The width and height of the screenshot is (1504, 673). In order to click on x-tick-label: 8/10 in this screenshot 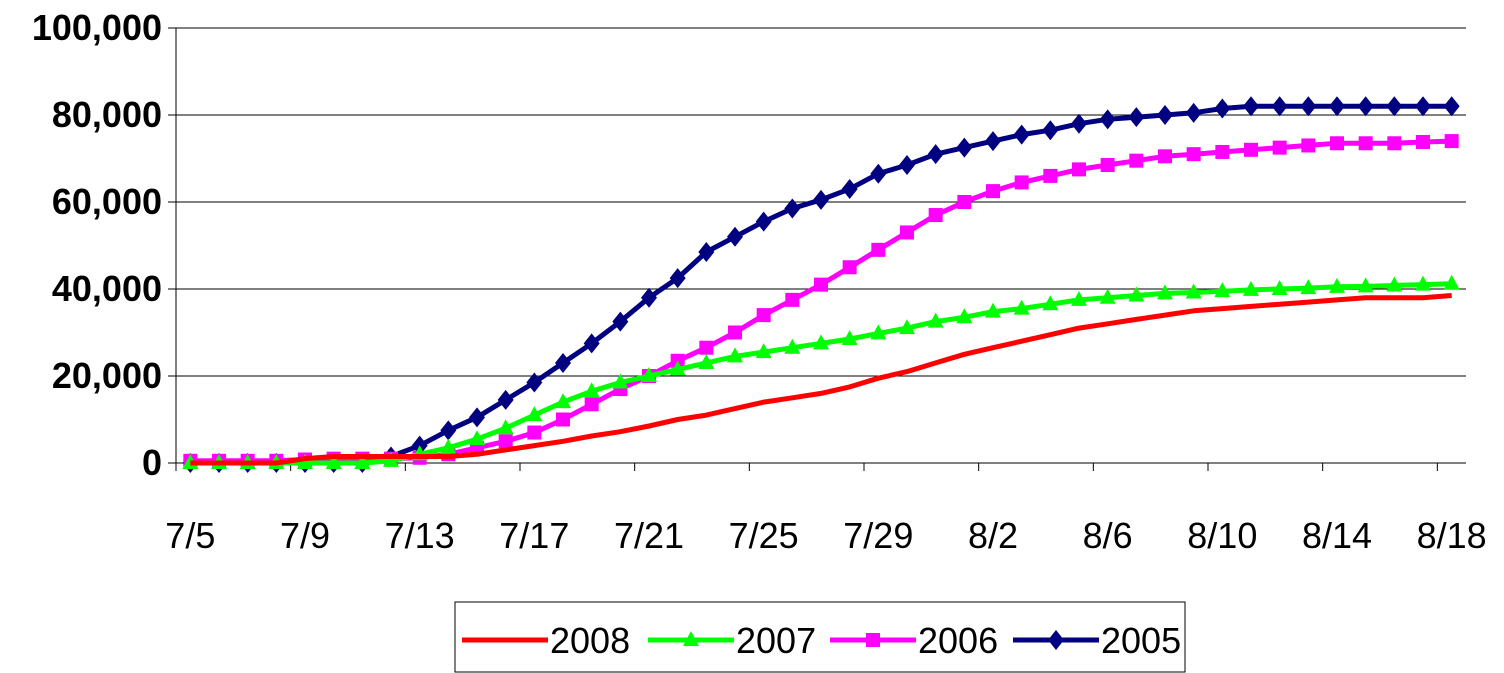, I will do `click(1222, 535)`.